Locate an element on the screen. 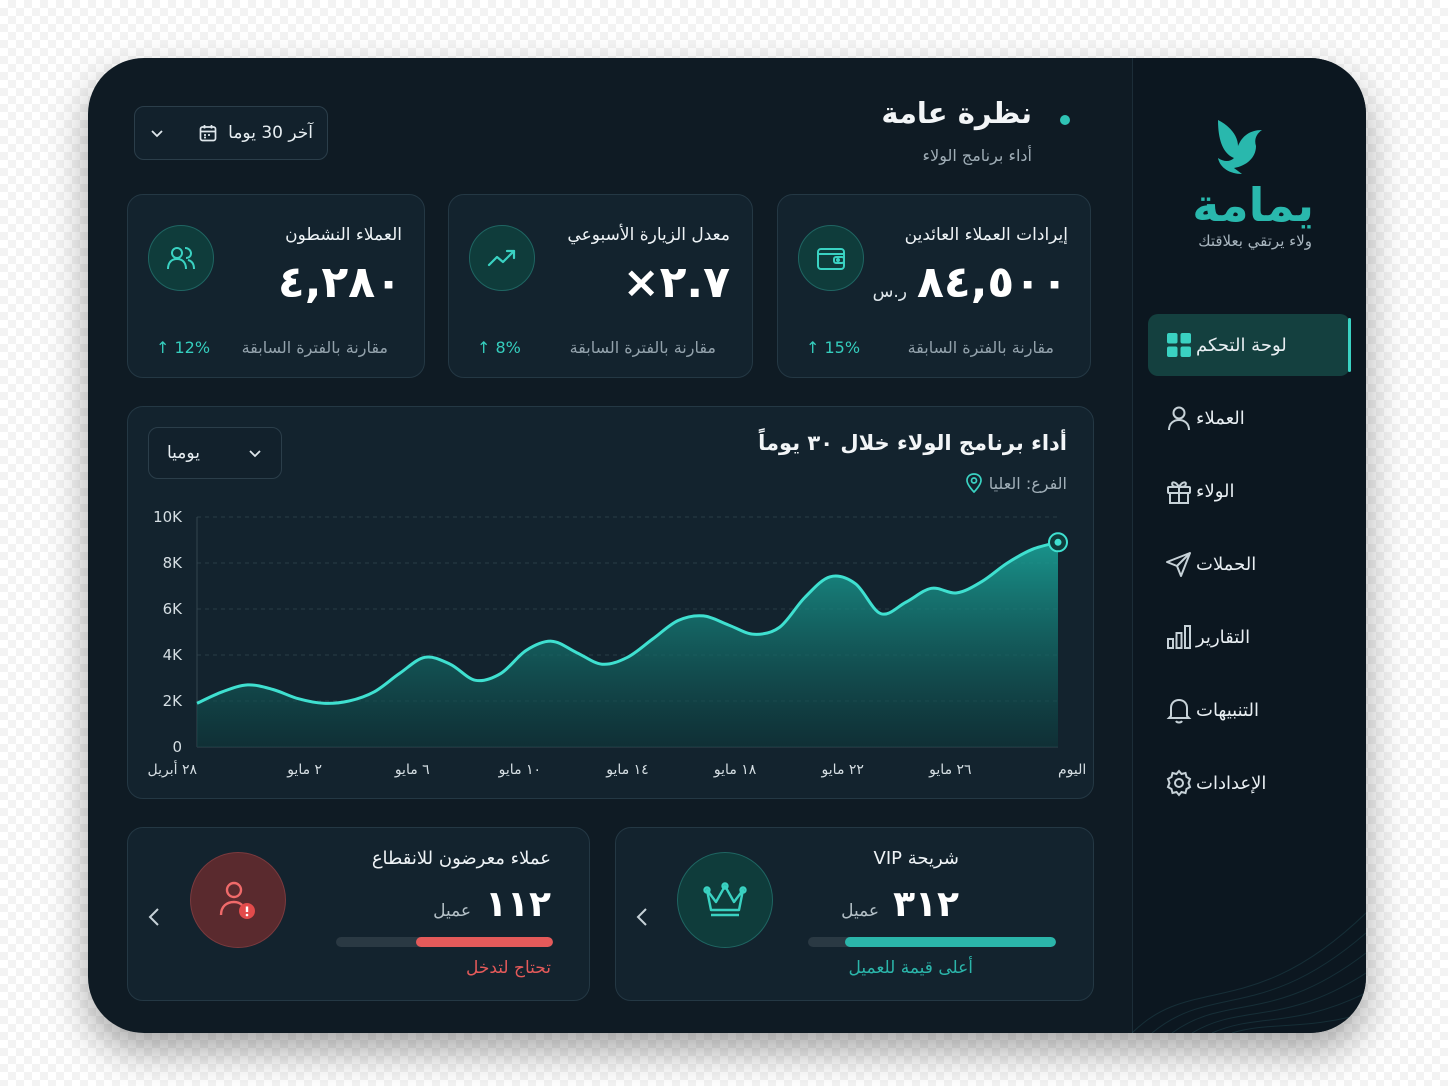 This screenshot has height=1086, width=1448. segment-count-value: ٣١٢ is located at coordinates (926, 904).